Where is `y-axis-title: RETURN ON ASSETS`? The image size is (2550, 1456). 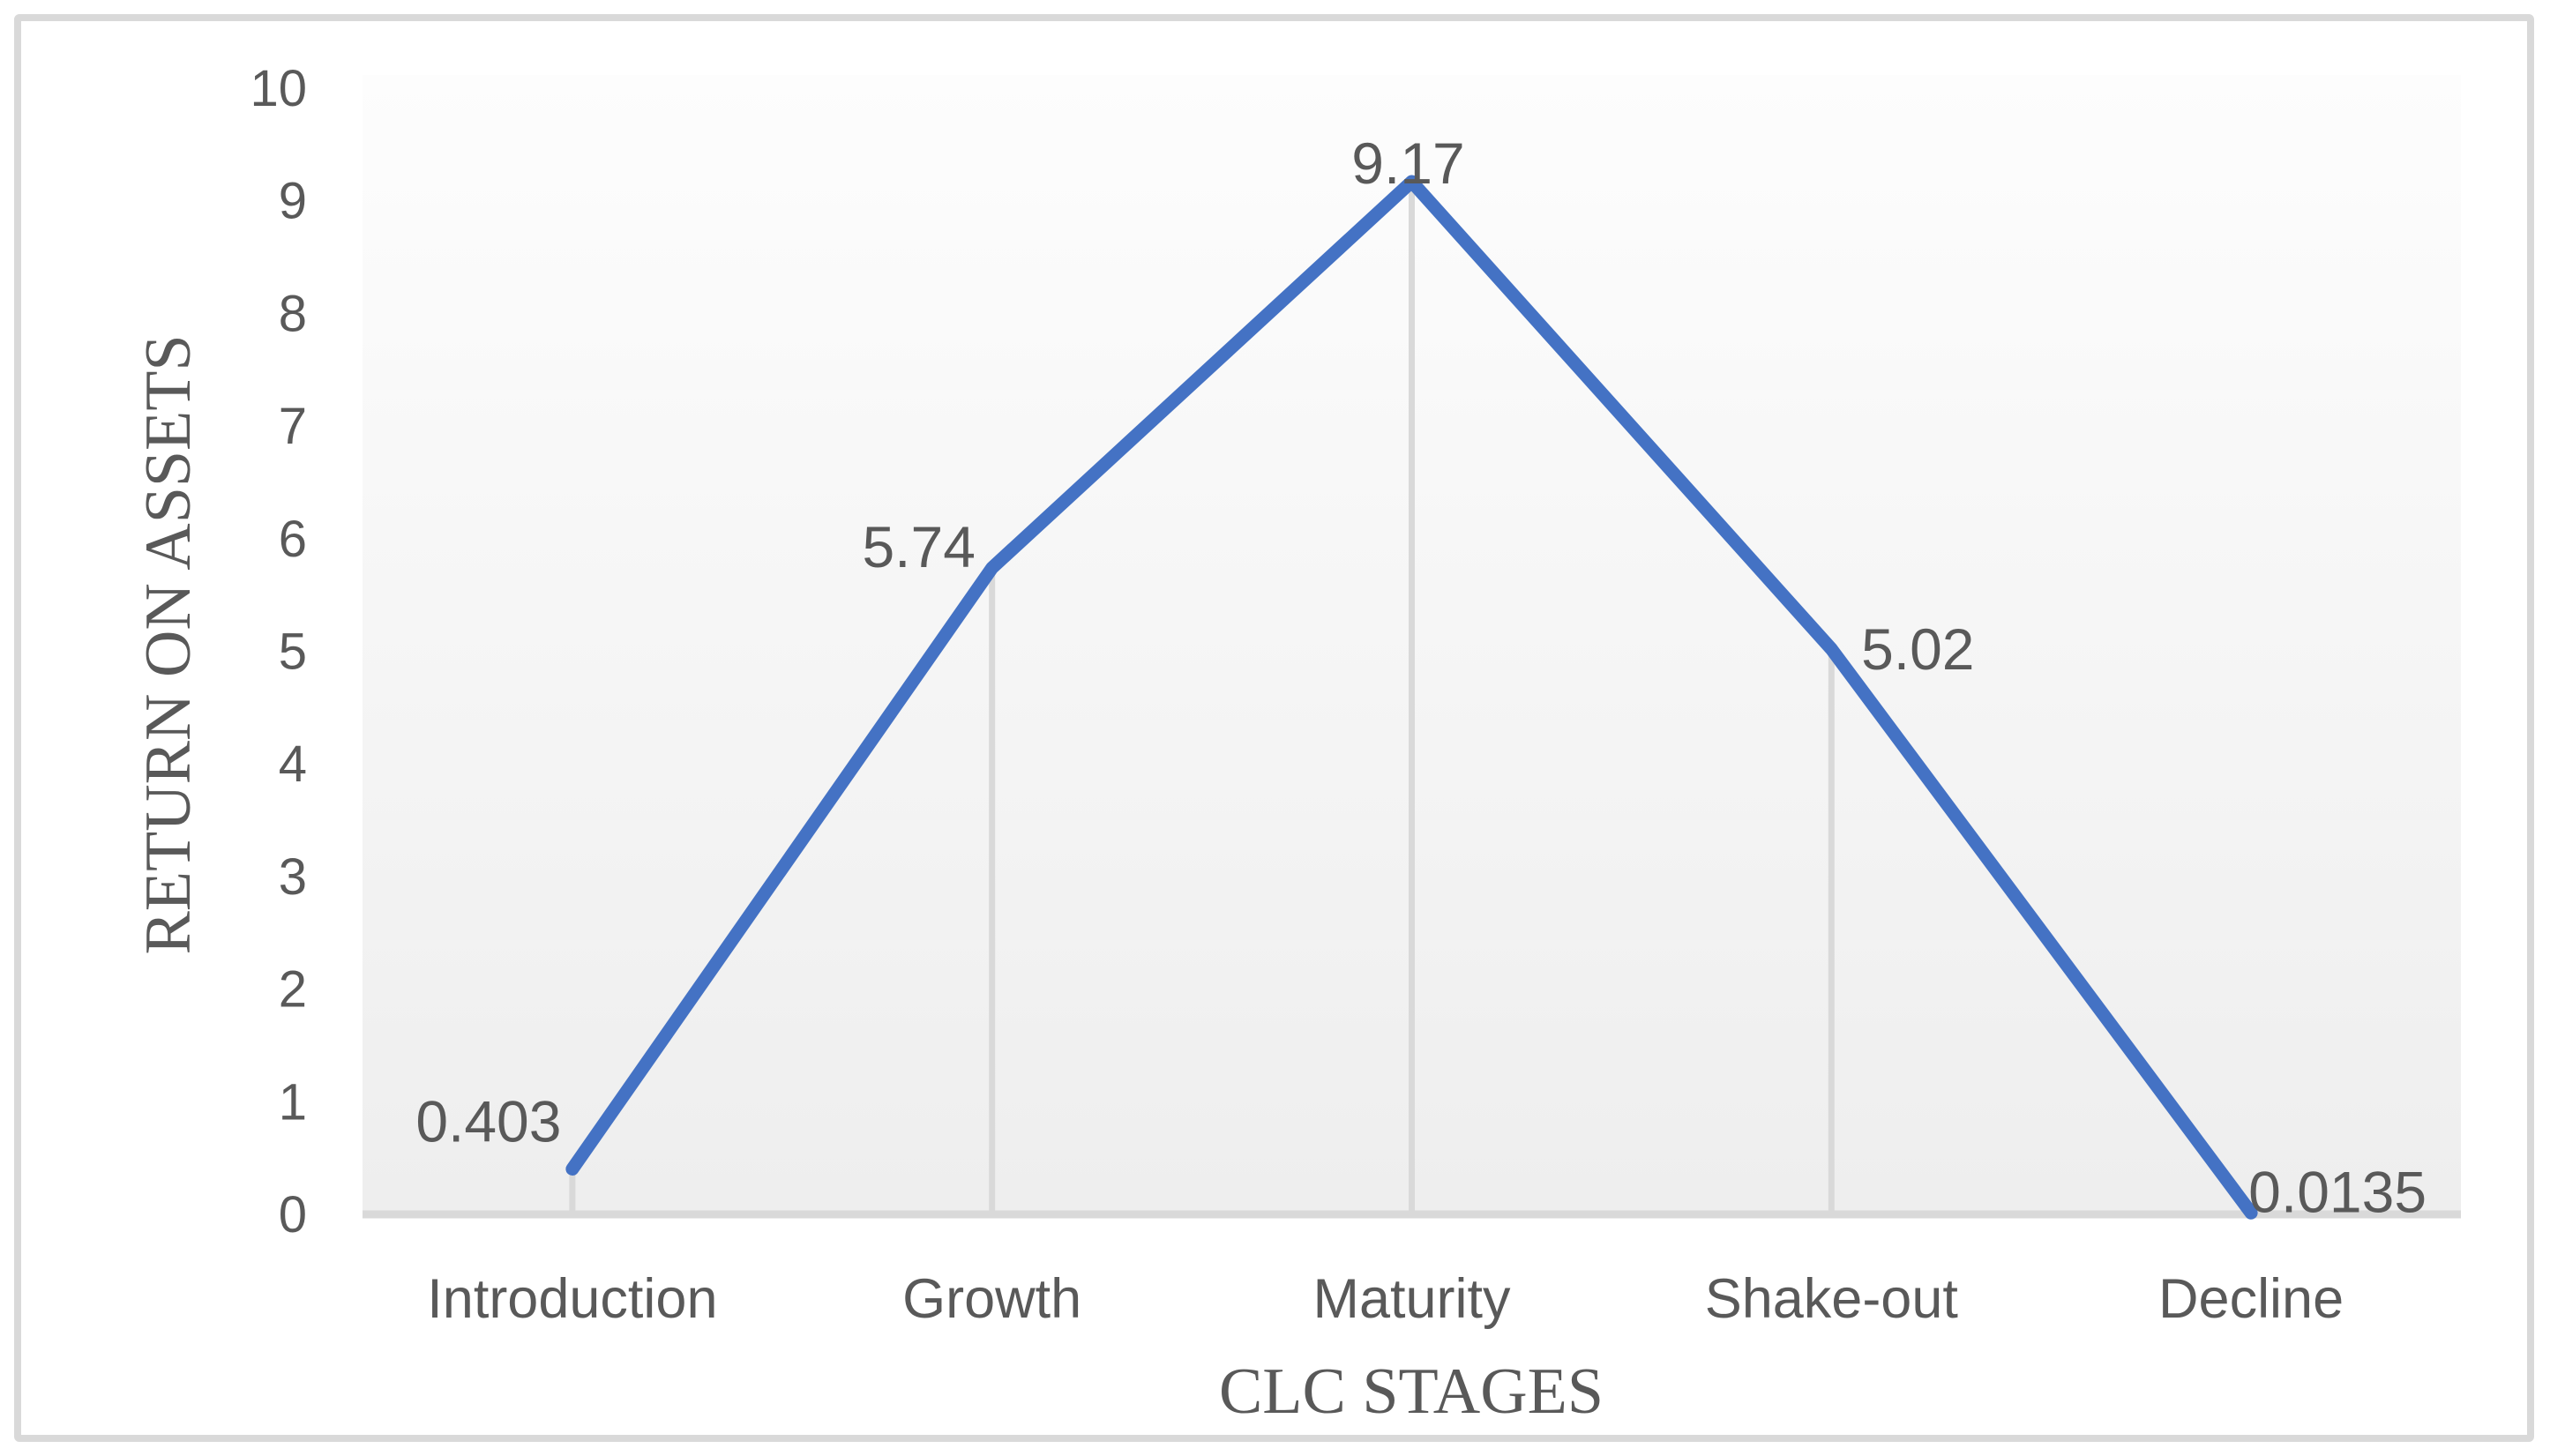
y-axis-title: RETURN ON ASSETS is located at coordinates (168, 644).